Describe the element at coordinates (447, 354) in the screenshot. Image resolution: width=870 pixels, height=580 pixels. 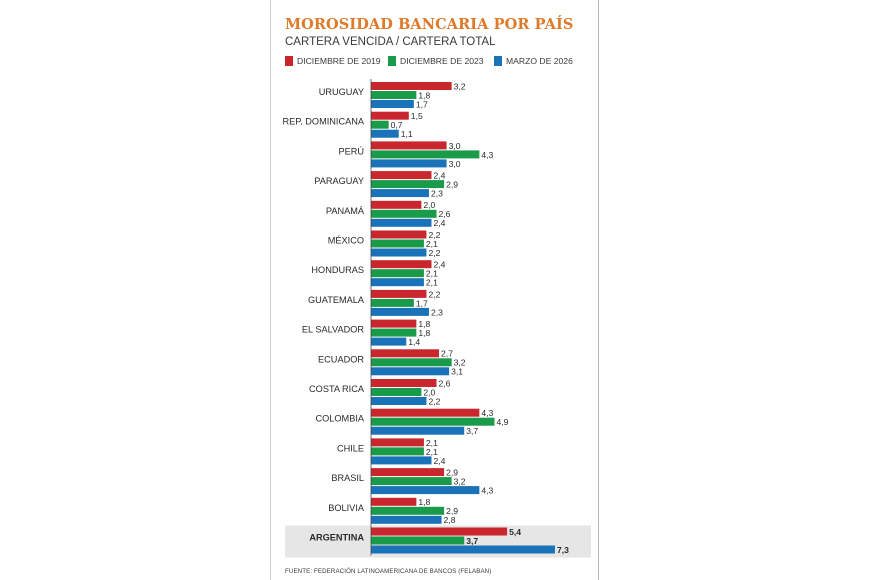
I see `data-label-ecuador-1: 2,7` at that location.